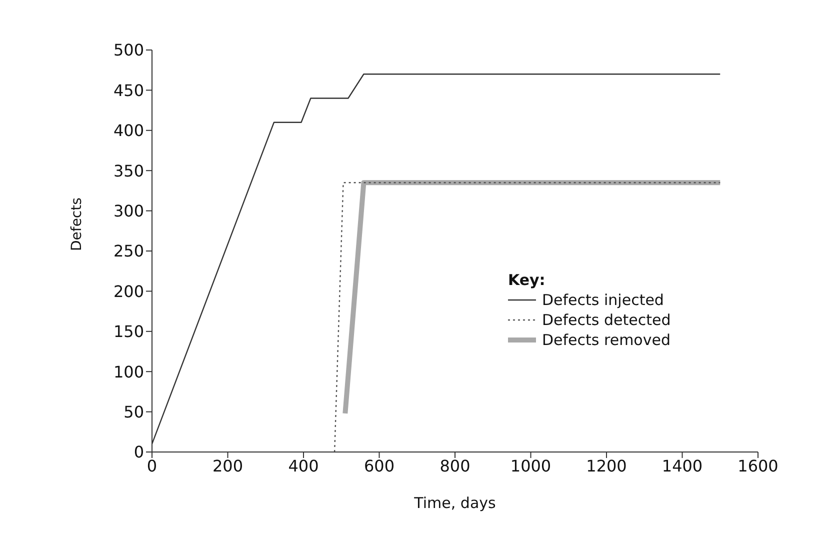  What do you see at coordinates (454, 503) in the screenshot?
I see `x-axis-title: Time, days` at bounding box center [454, 503].